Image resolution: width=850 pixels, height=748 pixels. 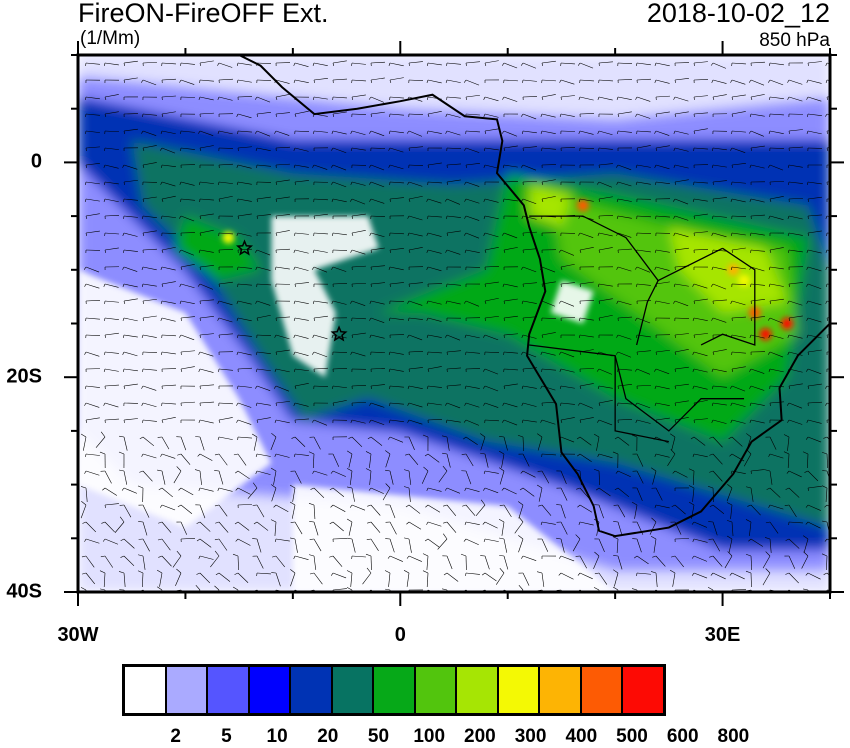 What do you see at coordinates (24, 377) in the screenshot?
I see `y-tick-label: 20S` at bounding box center [24, 377].